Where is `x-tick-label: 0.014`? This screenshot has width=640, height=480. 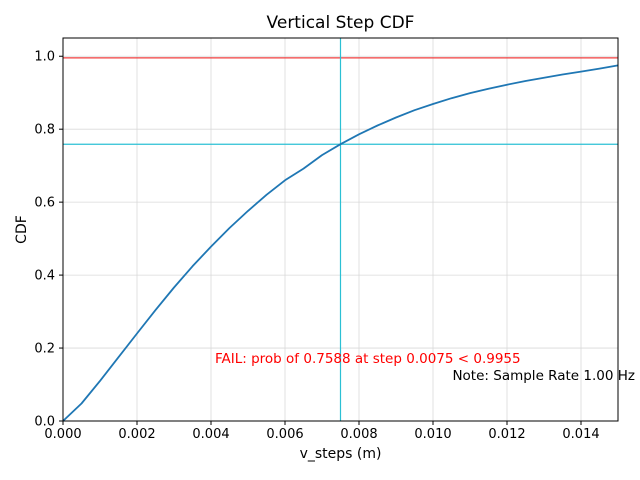
x-tick-label: 0.014 is located at coordinates (580, 434).